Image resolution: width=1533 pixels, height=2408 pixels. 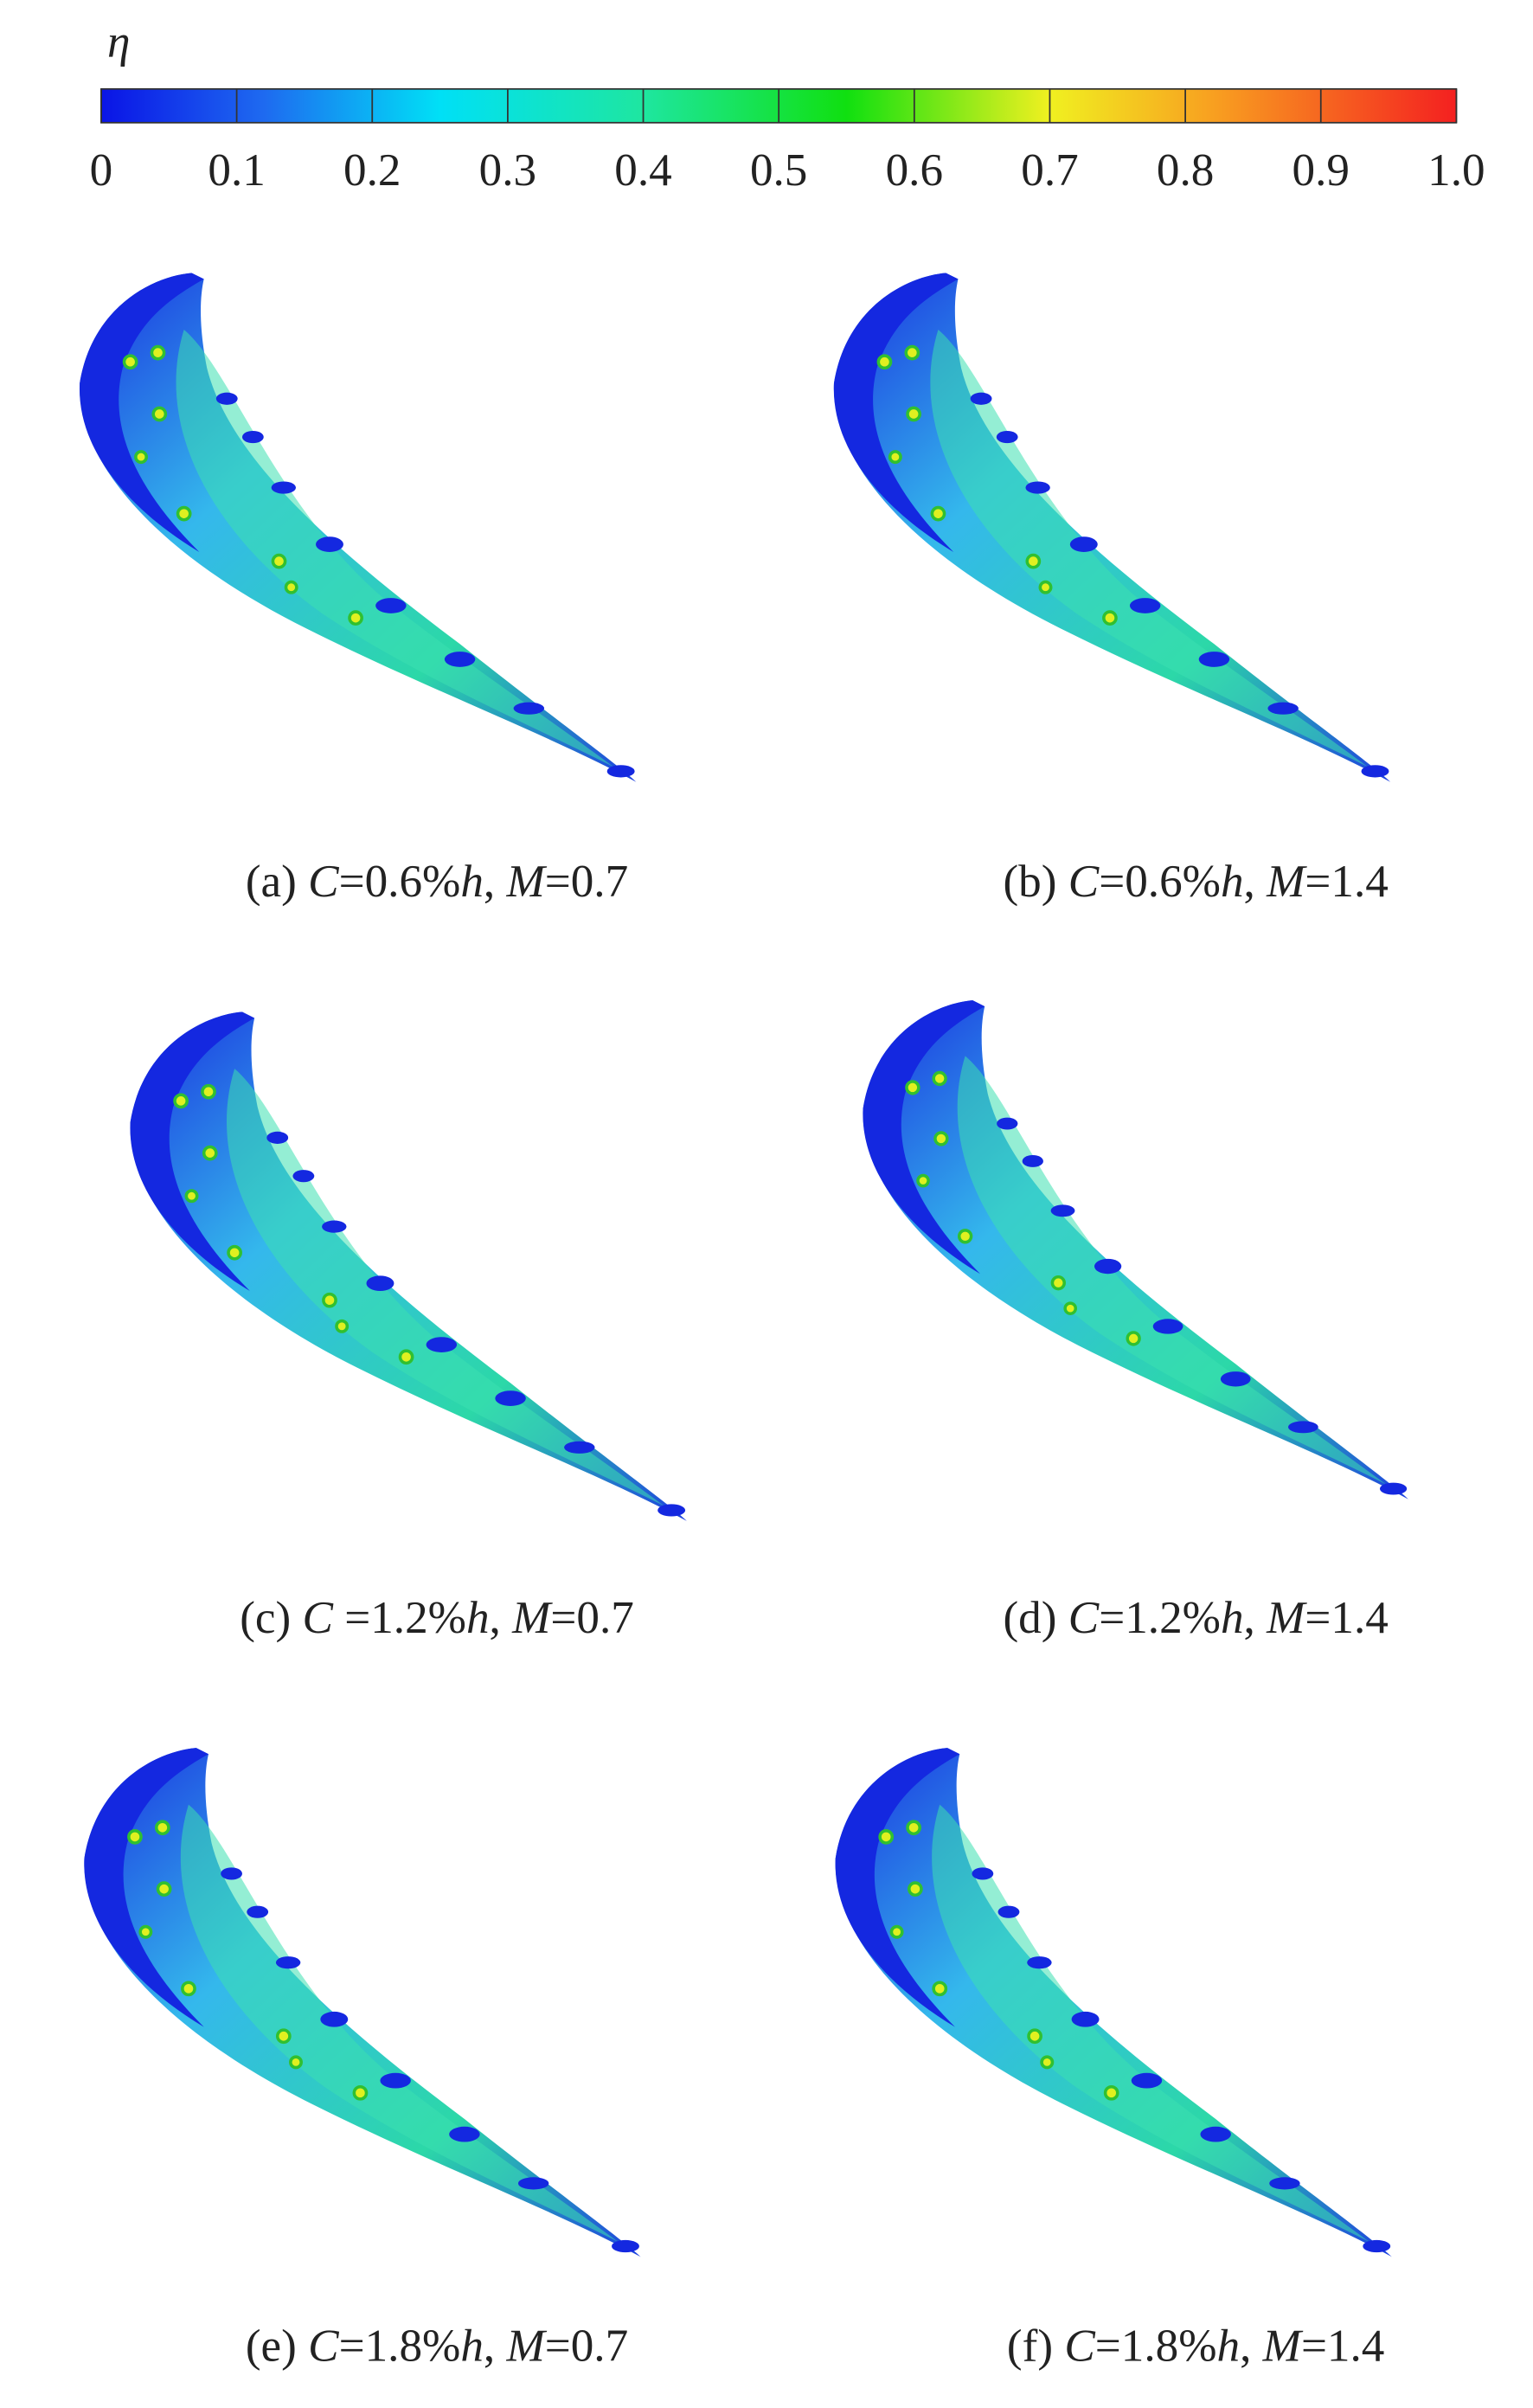 I want to click on tick-label: 0.4, so click(x=642, y=170).